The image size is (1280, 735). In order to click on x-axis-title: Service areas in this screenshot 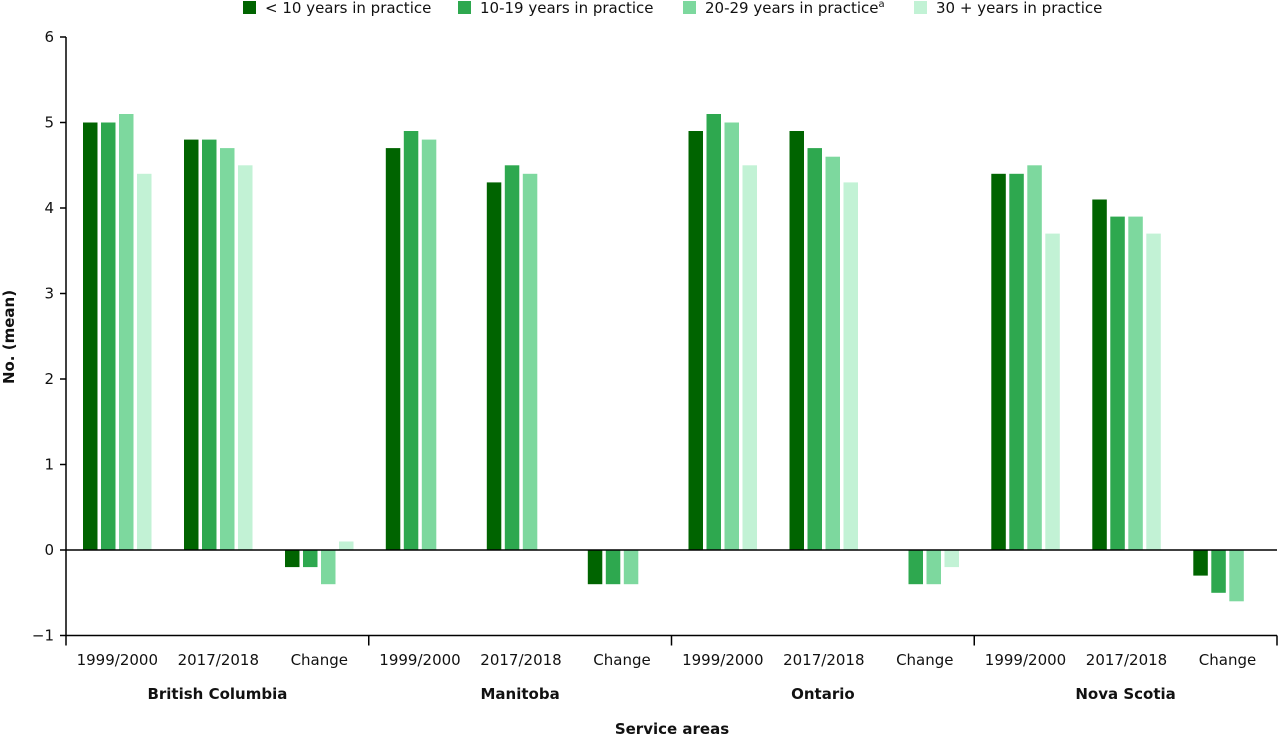, I will do `click(672, 727)`.